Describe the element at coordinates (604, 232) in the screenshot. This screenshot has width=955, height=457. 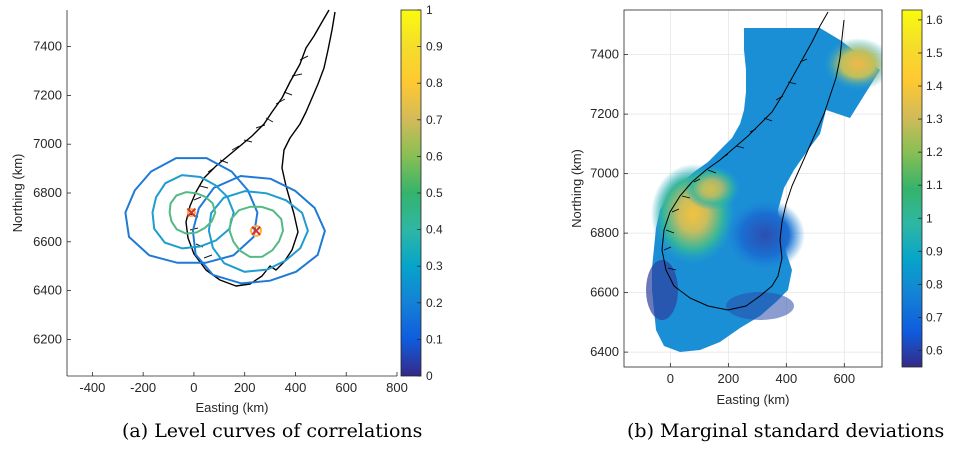
I see `panel-b-ytick-label: 6800` at that location.